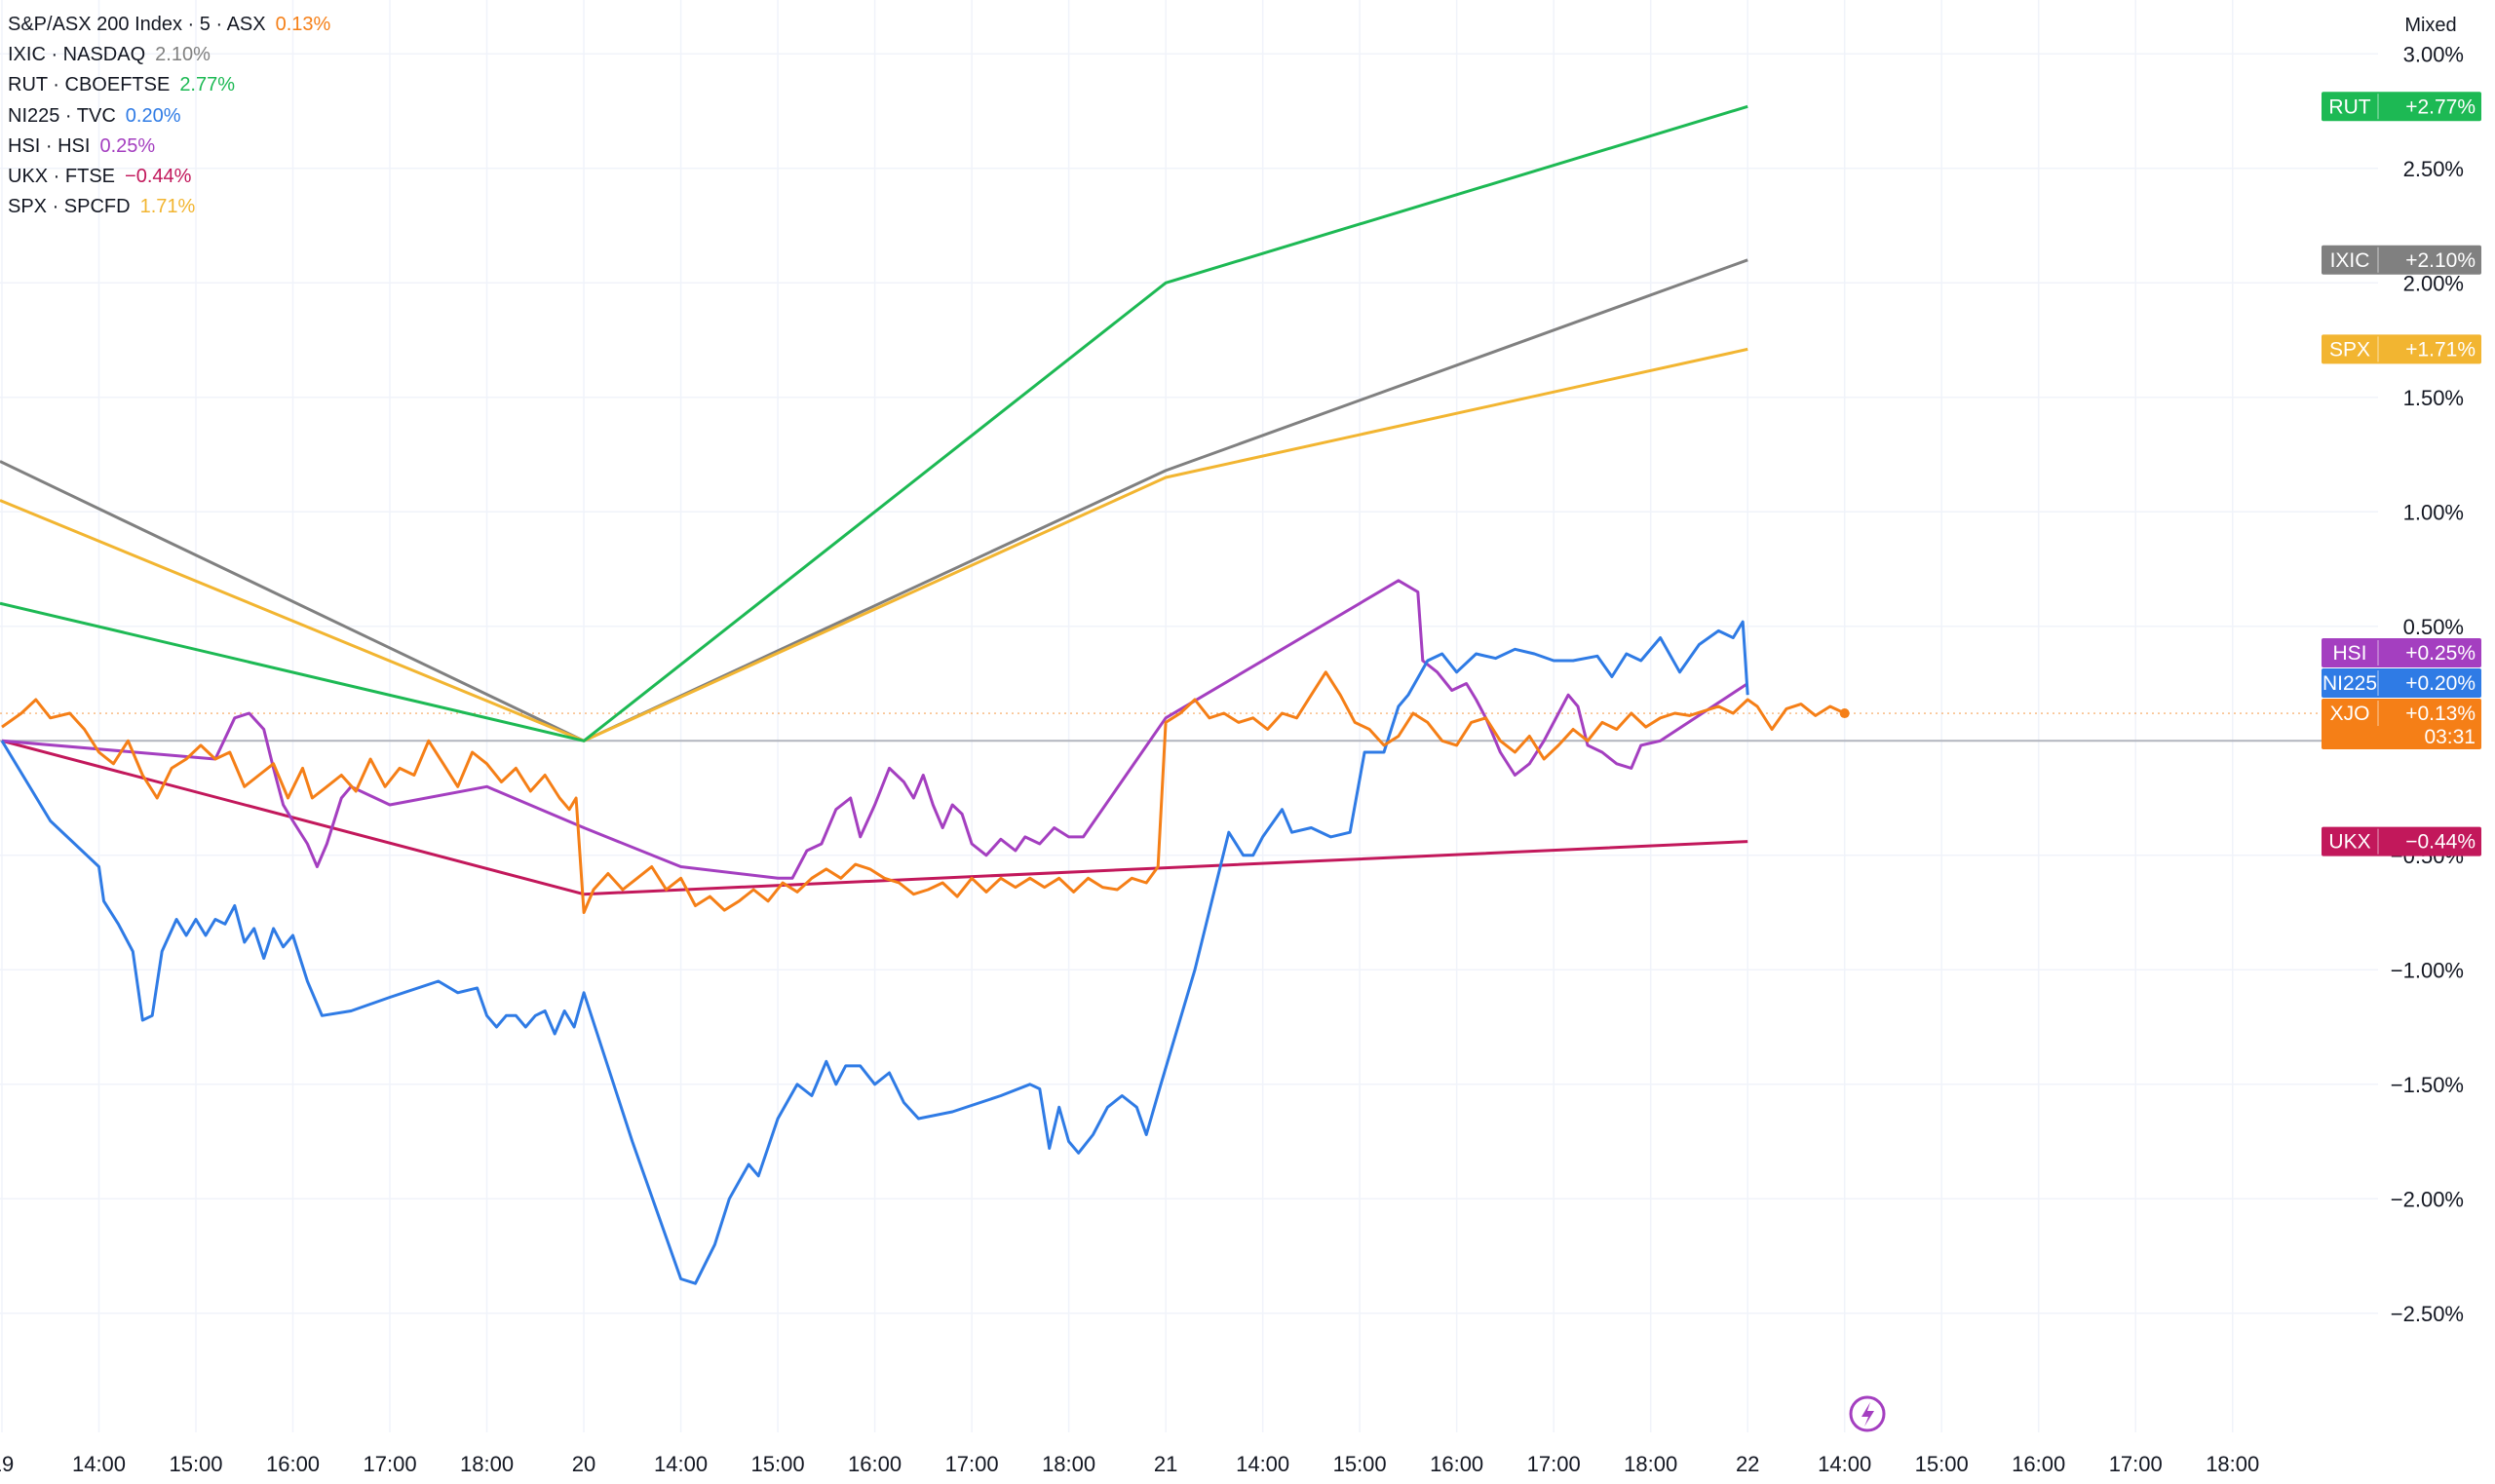  What do you see at coordinates (1867, 1413) in the screenshot?
I see `lightning-icon` at bounding box center [1867, 1413].